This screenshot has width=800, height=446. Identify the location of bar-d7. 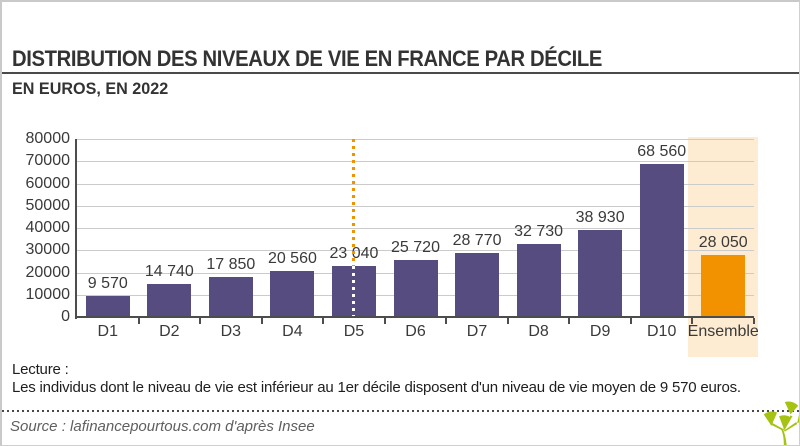
(477, 284).